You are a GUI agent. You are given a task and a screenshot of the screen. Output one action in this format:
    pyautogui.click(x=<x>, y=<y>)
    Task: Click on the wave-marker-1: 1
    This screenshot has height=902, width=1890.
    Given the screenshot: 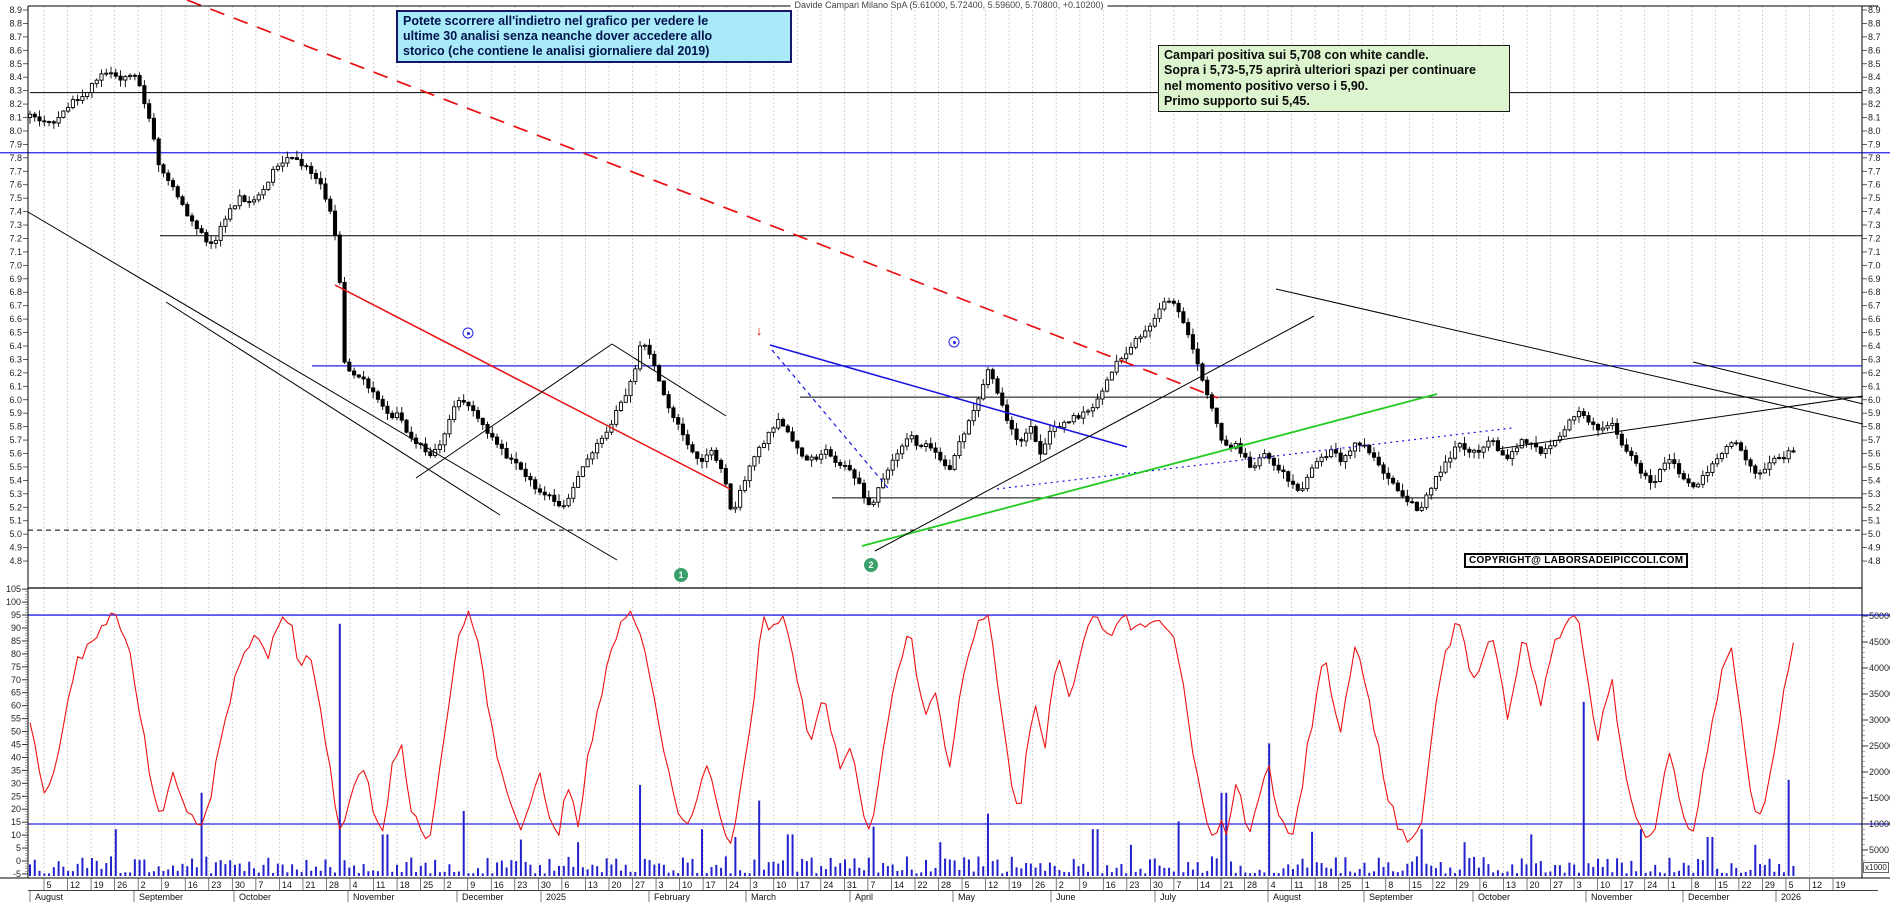 What is the action you would take?
    pyautogui.click(x=681, y=575)
    